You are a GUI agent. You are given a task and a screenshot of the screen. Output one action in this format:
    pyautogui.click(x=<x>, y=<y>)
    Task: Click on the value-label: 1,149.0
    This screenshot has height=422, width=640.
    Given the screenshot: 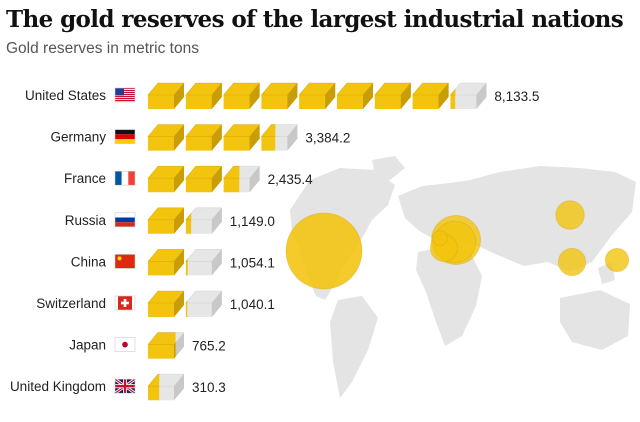 What is the action you would take?
    pyautogui.click(x=252, y=221)
    